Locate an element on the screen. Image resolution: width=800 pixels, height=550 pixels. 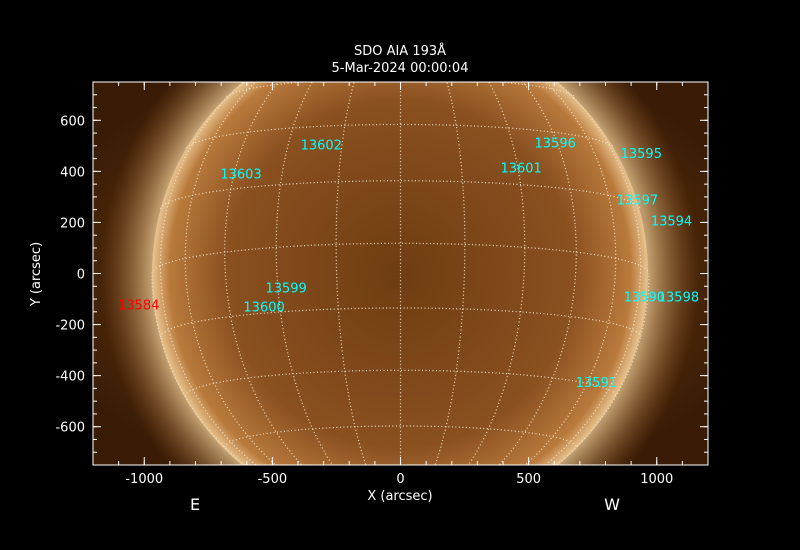
chart-subtitle: 5-Mar-2024 00:00:04 is located at coordinates (400, 68).